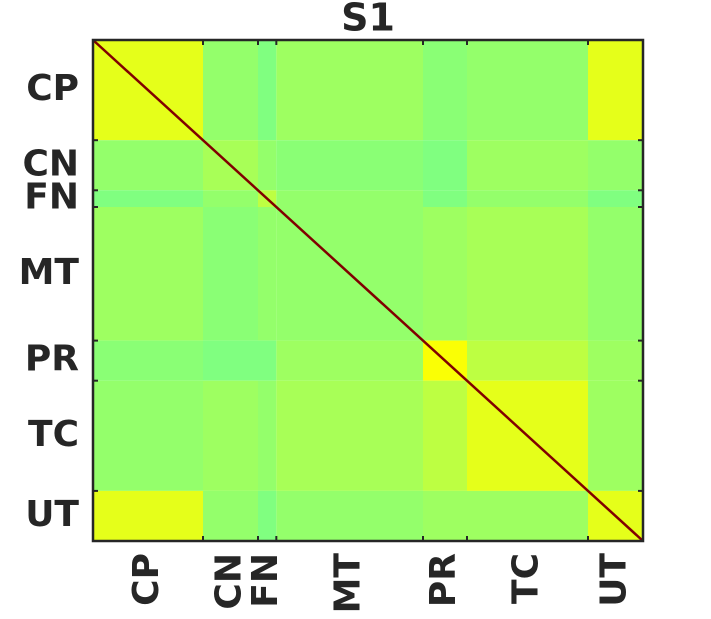  Describe the element at coordinates (443, 580) in the screenshot. I see `x-tick-label: PR` at that location.